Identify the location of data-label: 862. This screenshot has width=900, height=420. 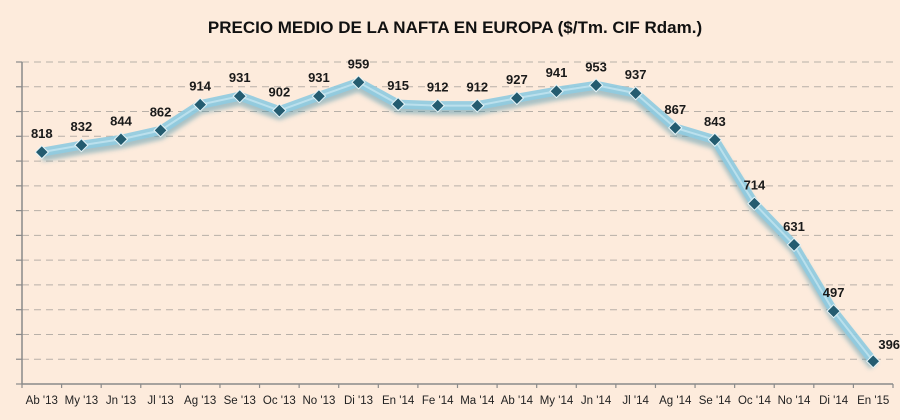
(161, 111).